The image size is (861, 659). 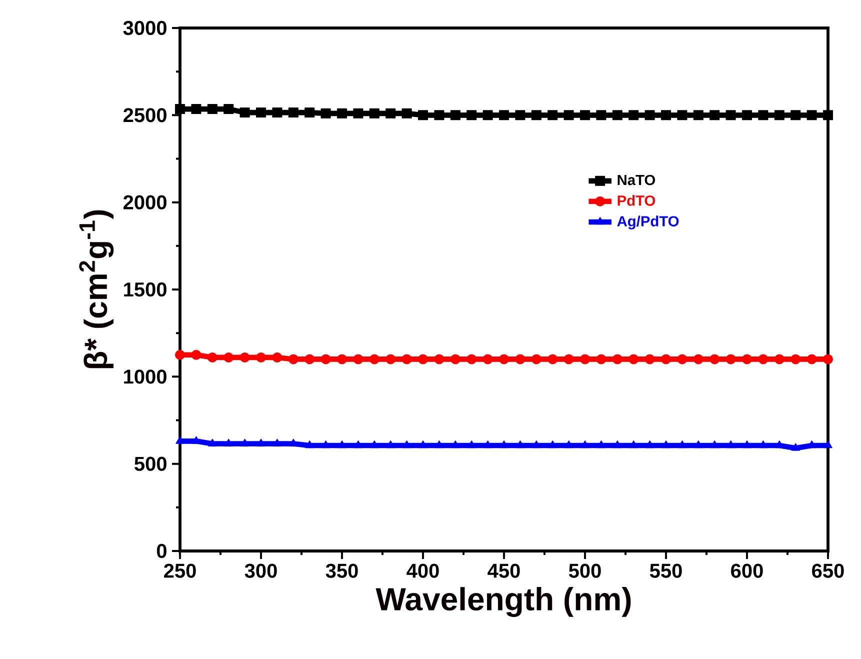 What do you see at coordinates (180, 571) in the screenshot?
I see `x-tick-label: 250` at bounding box center [180, 571].